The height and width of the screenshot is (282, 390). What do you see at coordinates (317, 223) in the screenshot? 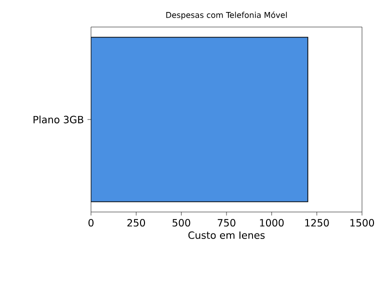
I see `x-tick-label: 1250` at bounding box center [317, 223].